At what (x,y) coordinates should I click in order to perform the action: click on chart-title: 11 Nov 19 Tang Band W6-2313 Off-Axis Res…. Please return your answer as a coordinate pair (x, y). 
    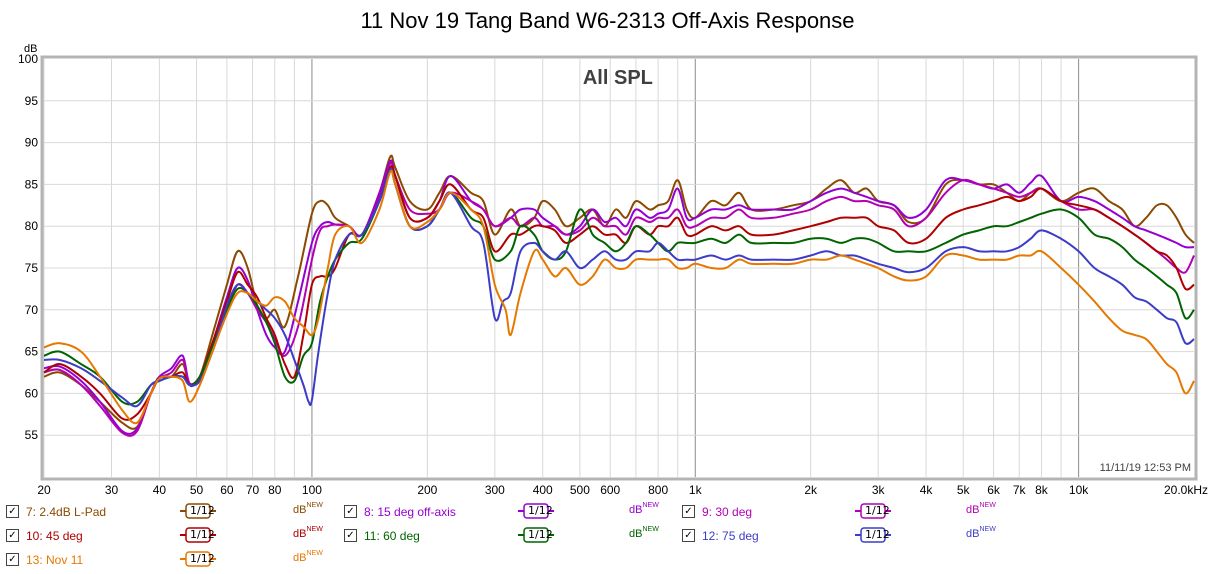
    Looking at the image, I should click on (607, 20).